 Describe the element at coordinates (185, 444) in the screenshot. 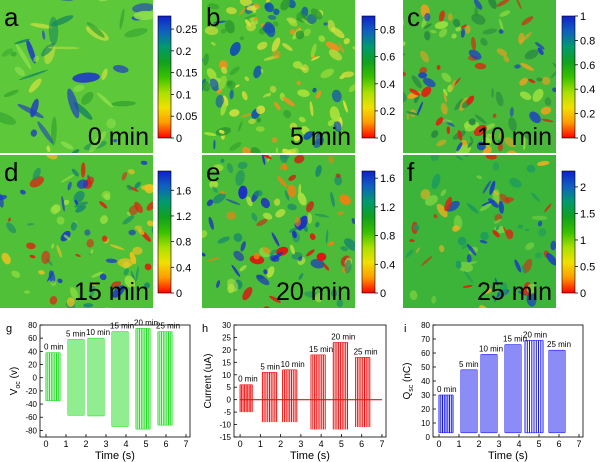

I see `x-tick-label: 7` at that location.